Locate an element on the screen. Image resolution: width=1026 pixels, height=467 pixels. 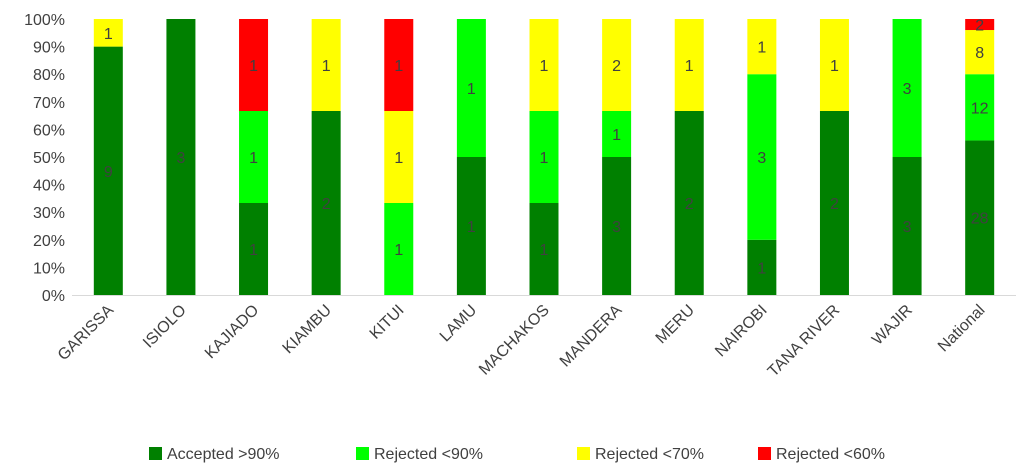
legend-label: Rejected <60% is located at coordinates (830, 454).